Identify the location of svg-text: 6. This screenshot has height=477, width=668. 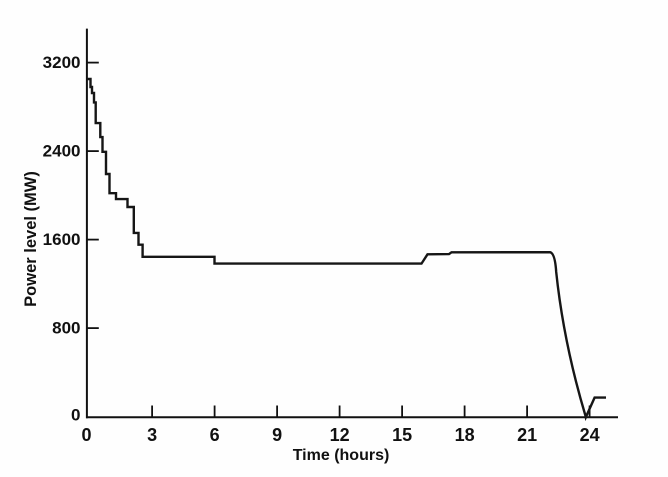
(215, 435).